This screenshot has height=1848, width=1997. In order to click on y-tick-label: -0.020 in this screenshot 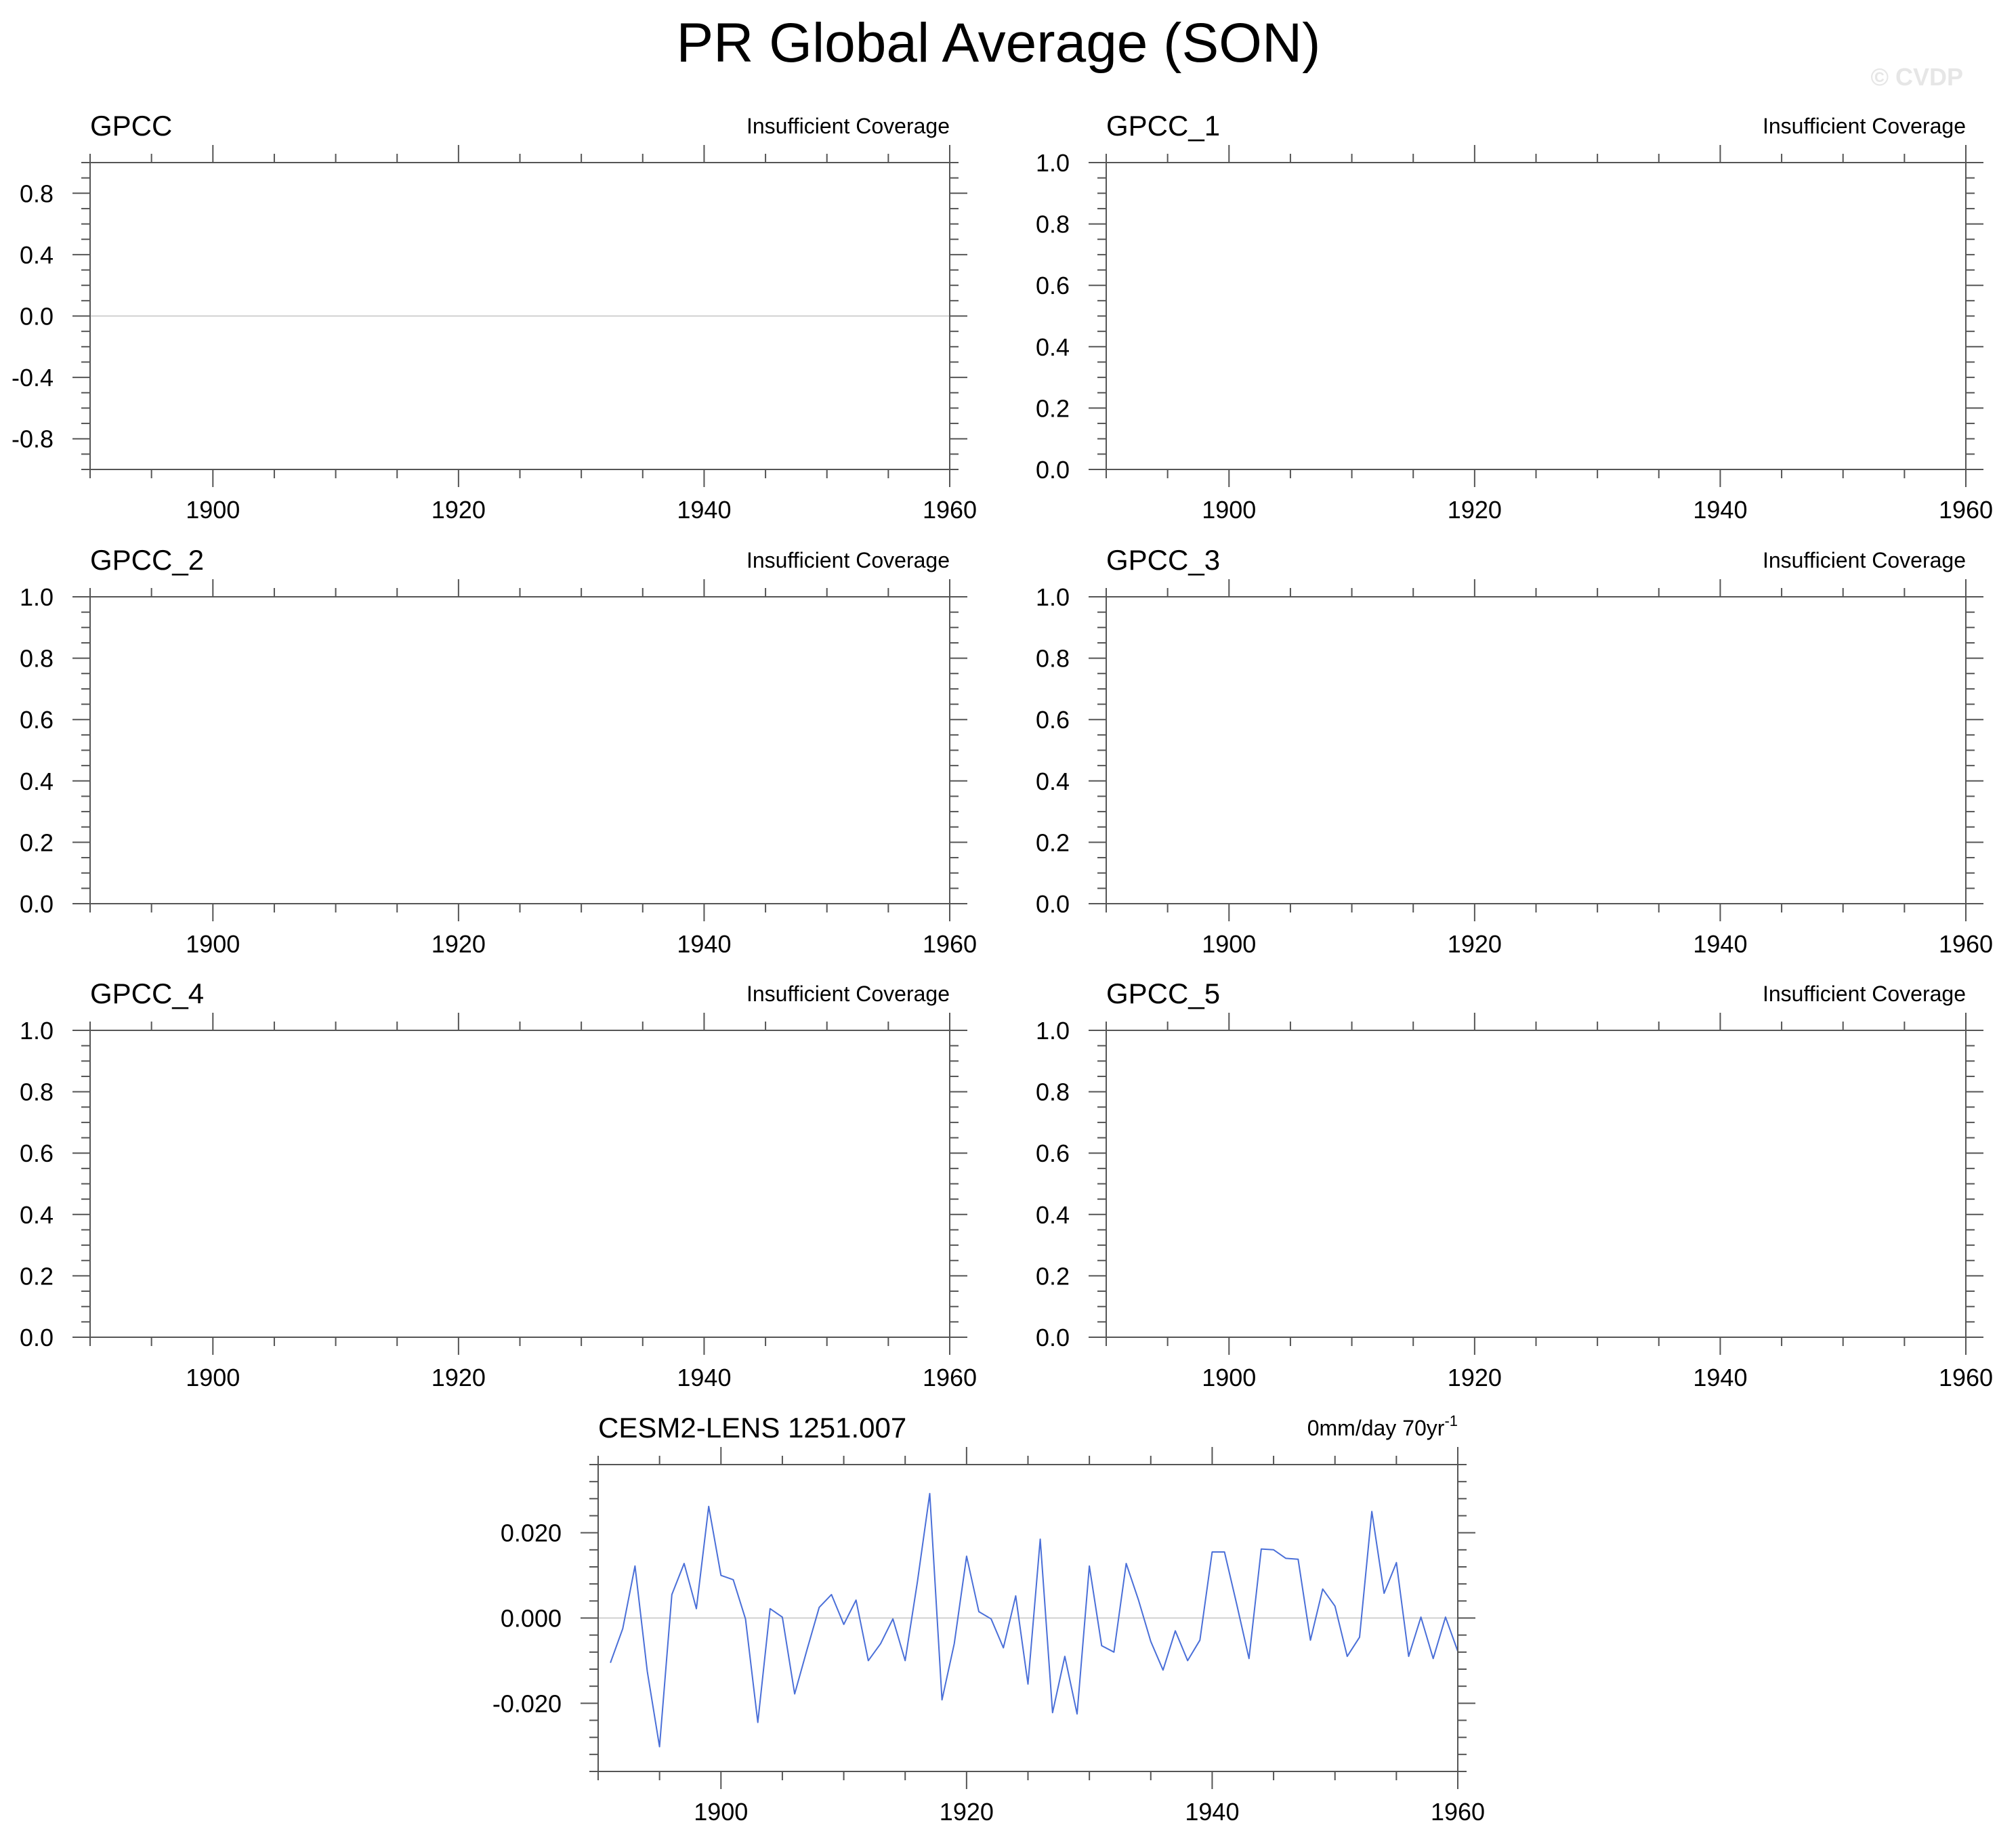, I will do `click(527, 1703)`.